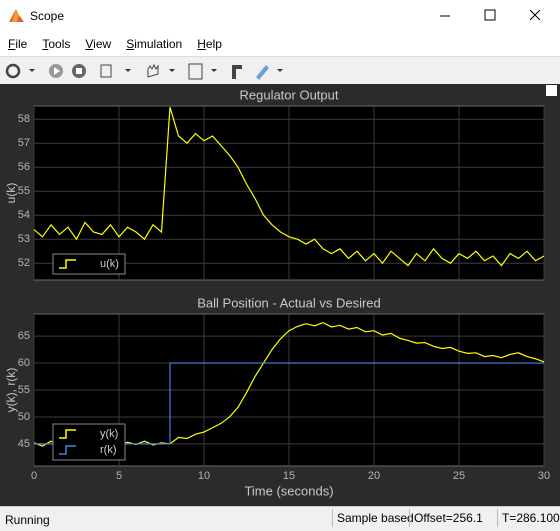  Describe the element at coordinates (18, 44) in the screenshot. I see `menu-item: File` at that location.